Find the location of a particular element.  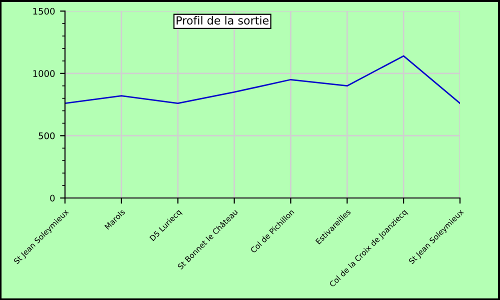

y-tick-label: 0 is located at coordinates (52, 198).